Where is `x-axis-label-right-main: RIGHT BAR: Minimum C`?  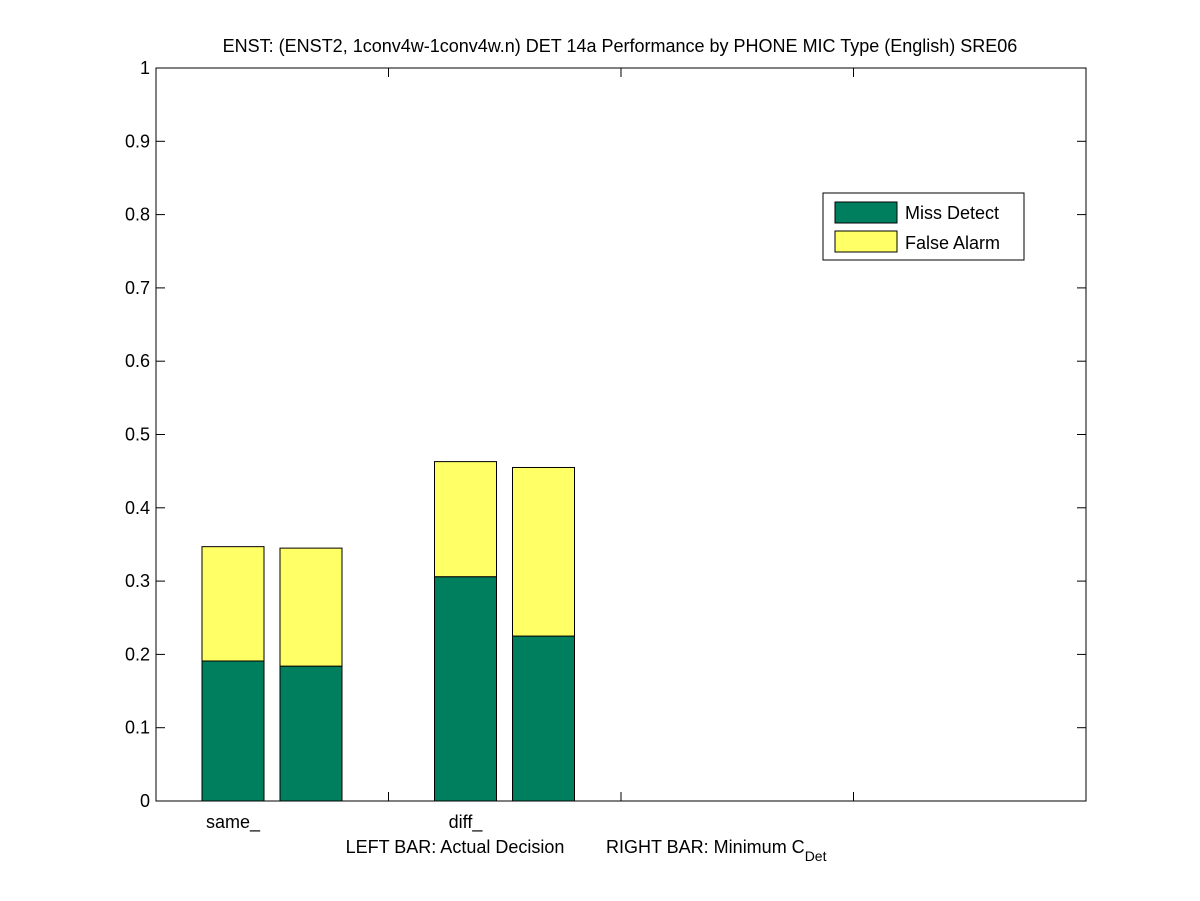 x-axis-label-right-main: RIGHT BAR: Minimum C is located at coordinates (705, 847).